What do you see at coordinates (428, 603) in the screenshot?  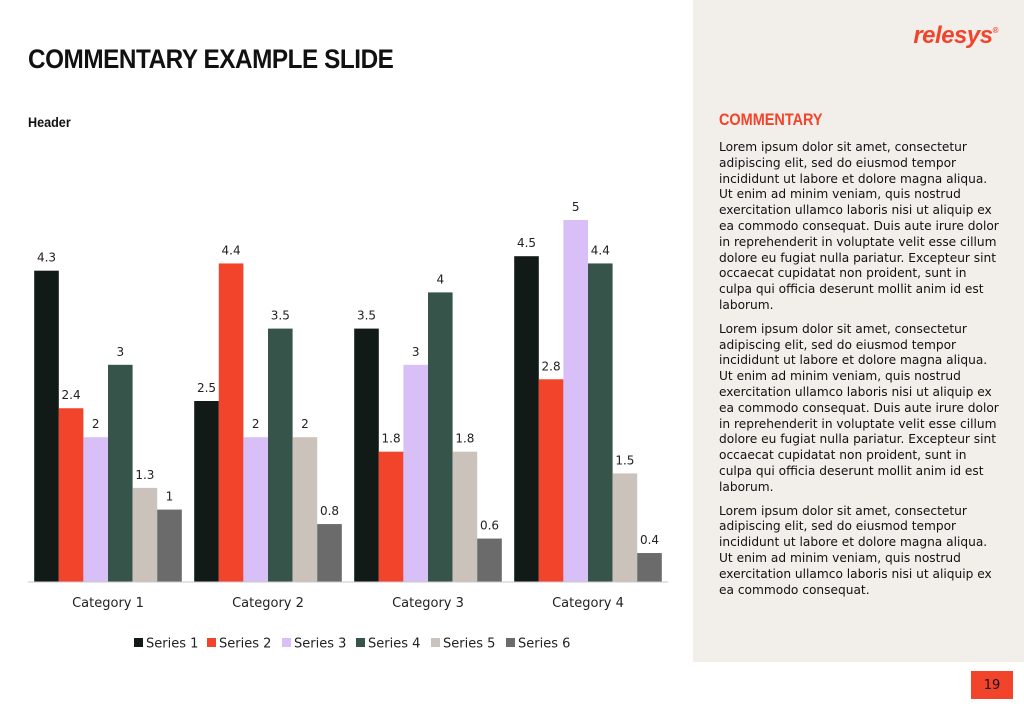 I see `category-label: Category 3` at bounding box center [428, 603].